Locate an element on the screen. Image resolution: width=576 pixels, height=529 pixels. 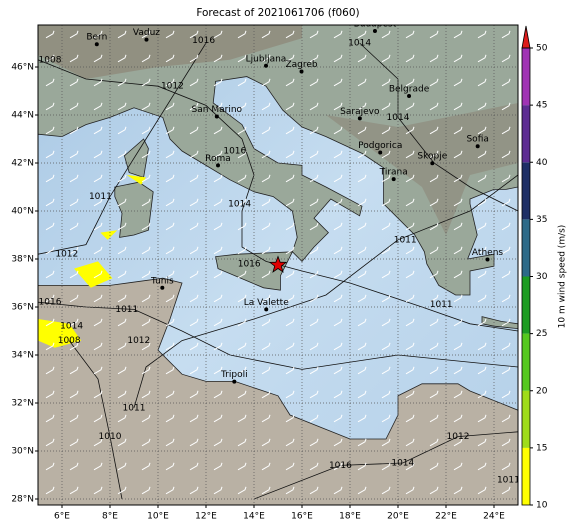
colorbar-segment is located at coordinates (526, 419).